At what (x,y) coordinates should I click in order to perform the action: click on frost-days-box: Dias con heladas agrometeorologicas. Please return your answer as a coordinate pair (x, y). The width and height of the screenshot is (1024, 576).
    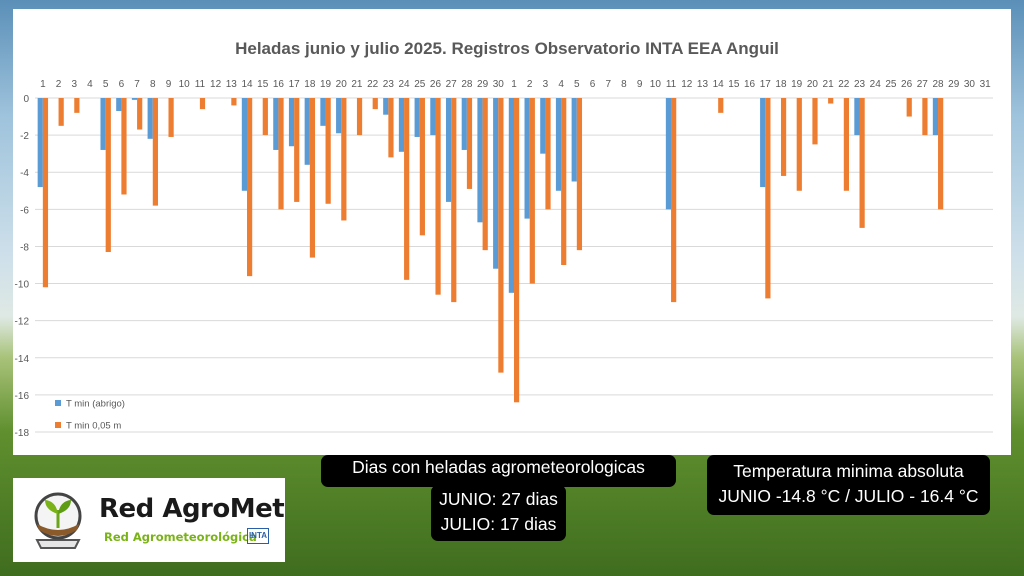
    Looking at the image, I should click on (498, 471).